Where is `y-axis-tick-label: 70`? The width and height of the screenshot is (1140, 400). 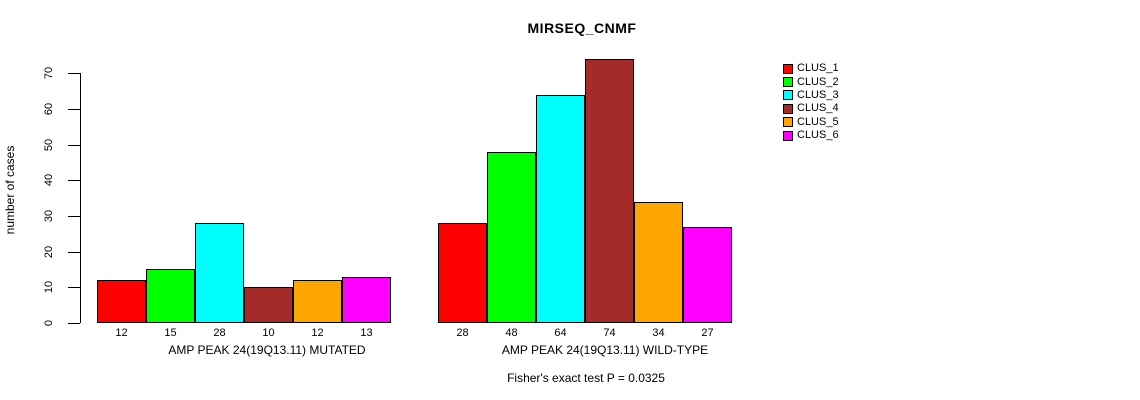 y-axis-tick-label: 70 is located at coordinates (49, 73).